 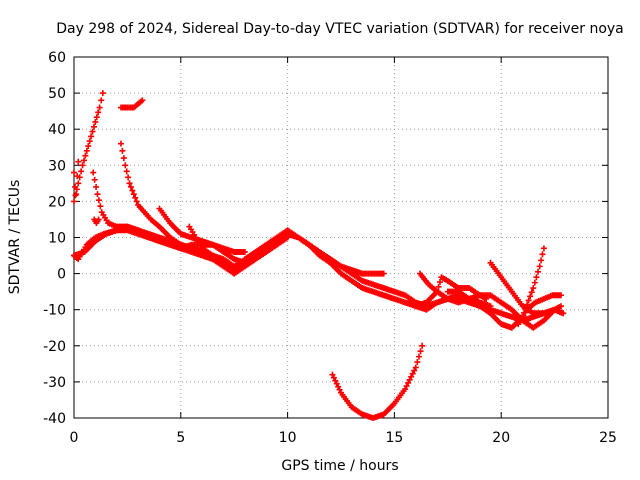 I want to click on x-axis-label: GPS time / hours, so click(x=339, y=466).